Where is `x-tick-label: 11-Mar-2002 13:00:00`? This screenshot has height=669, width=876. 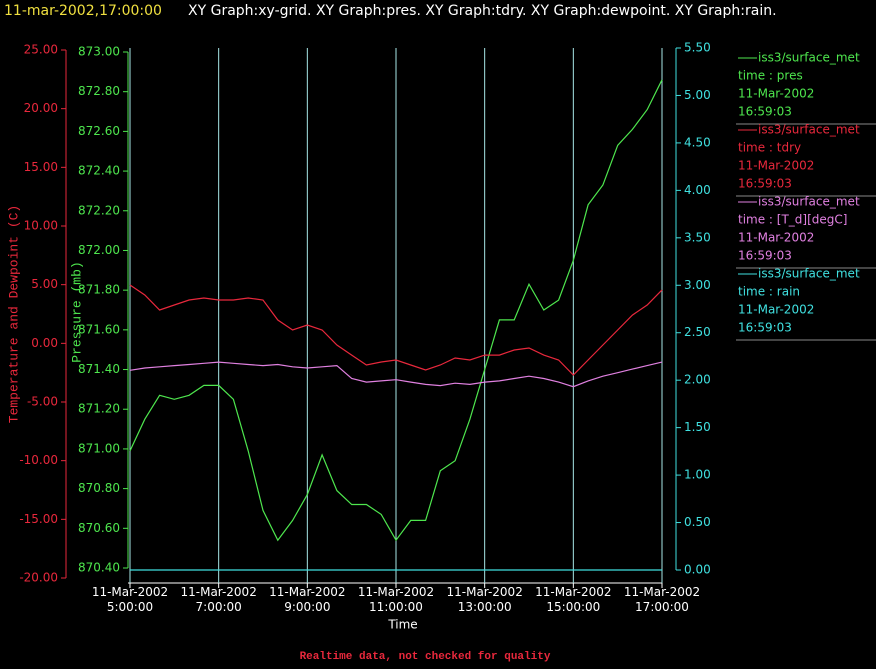
x-tick-label: 11-Mar-2002 13:00:00 is located at coordinates (484, 599).